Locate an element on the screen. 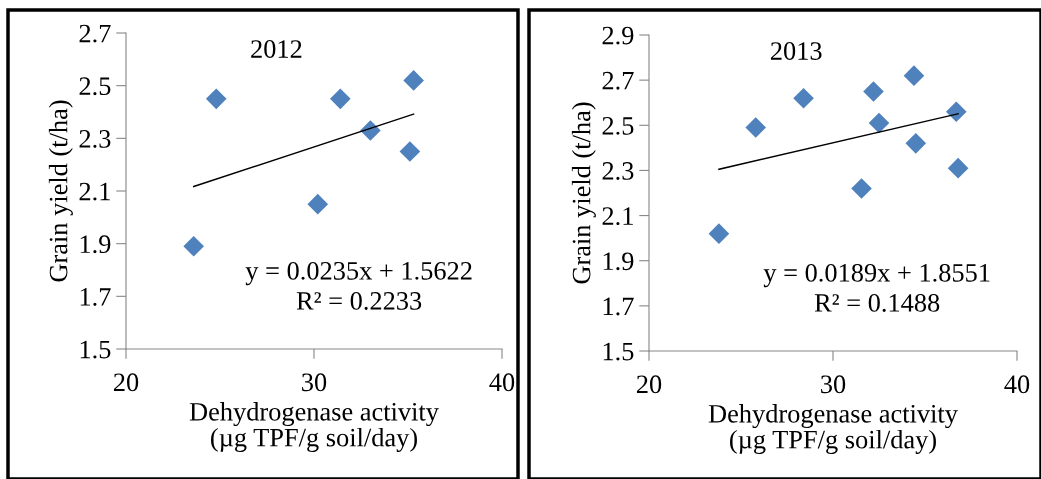  annotation: y = 0.0189x + 1.8551 is located at coordinates (876, 275).